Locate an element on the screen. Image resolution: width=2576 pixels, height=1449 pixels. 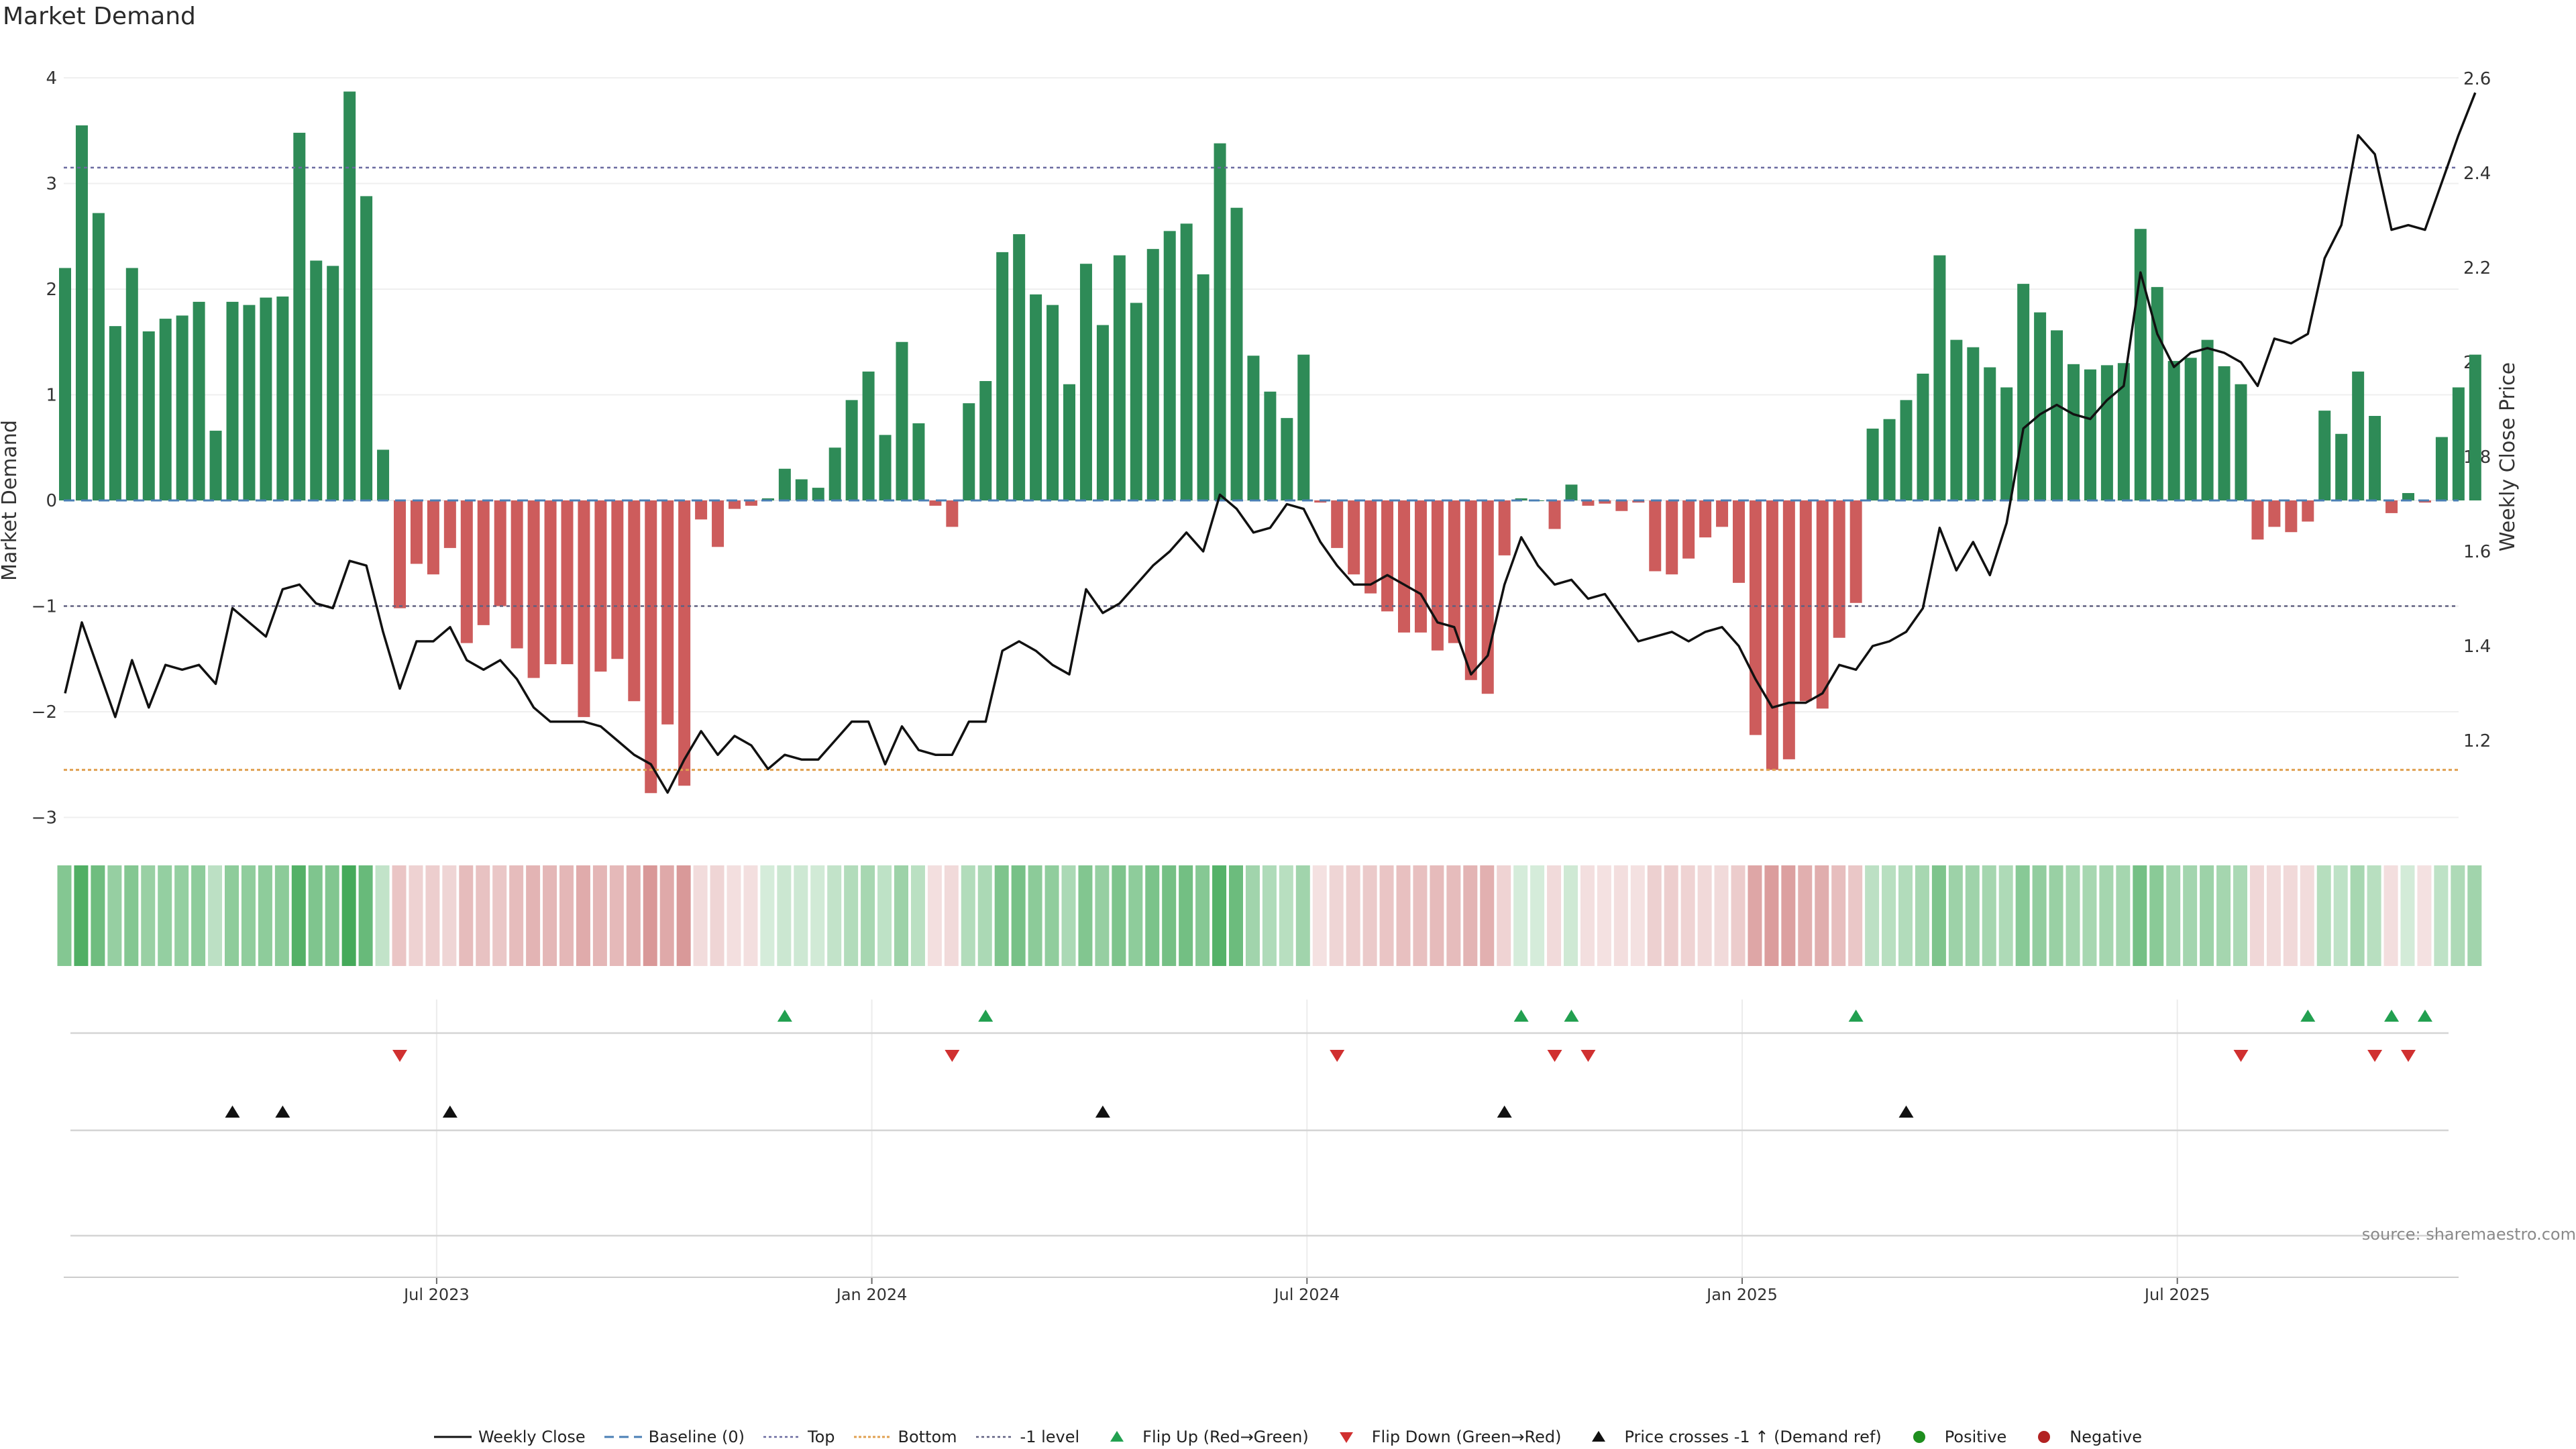
price-cross-marker is located at coordinates (1906, 1112).